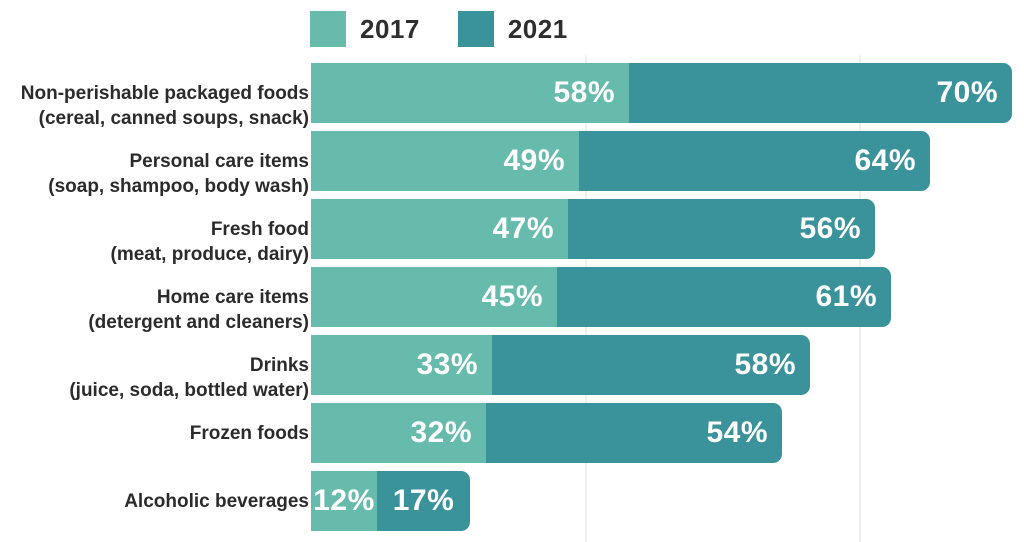 Image resolution: width=1024 pixels, height=542 pixels. What do you see at coordinates (173, 118) in the screenshot?
I see `category-sublabel: (cereal, canned soups, snack)` at bounding box center [173, 118].